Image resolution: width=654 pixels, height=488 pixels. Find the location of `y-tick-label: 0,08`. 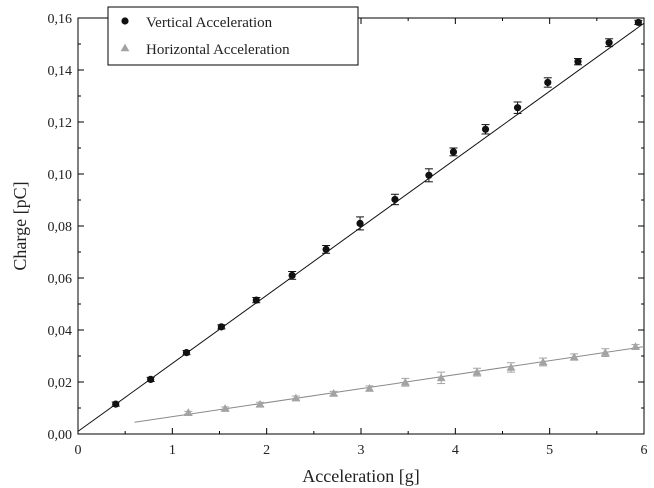

y-tick-label: 0,08 is located at coordinates (60, 227).